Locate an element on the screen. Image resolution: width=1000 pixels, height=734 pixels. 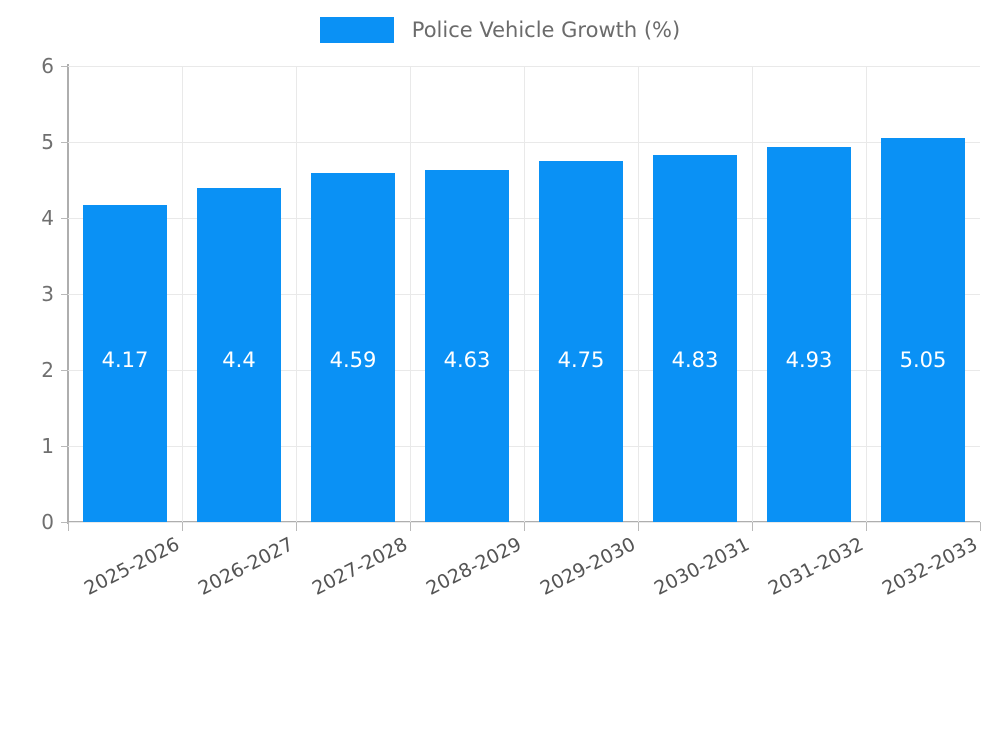
bar-value-label: 4.4 is located at coordinates (239, 360).